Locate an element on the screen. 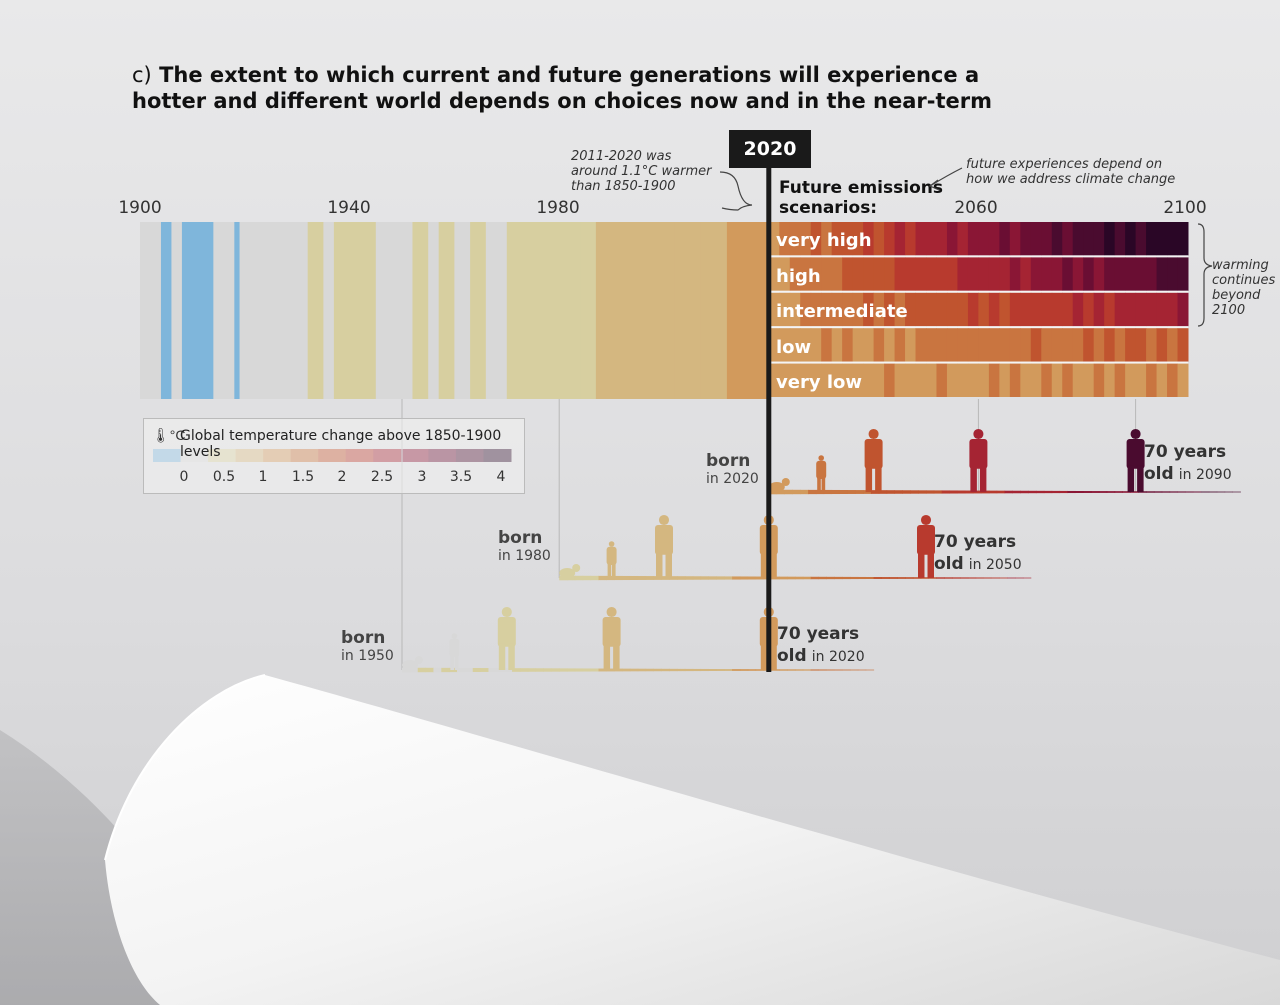 This screenshot has width=1280, height=1005. cohort-2090-age-label: 70 years old in 2090 is located at coordinates (1188, 463).